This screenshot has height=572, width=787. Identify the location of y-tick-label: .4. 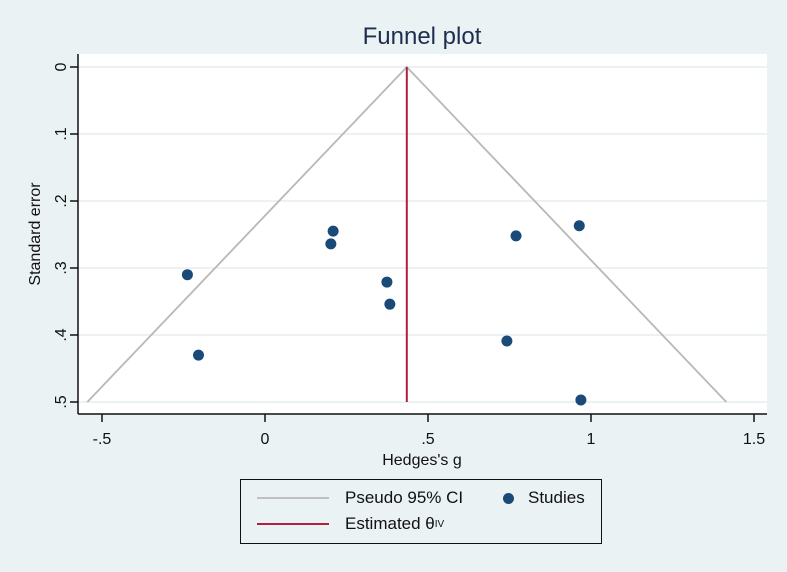
(61, 334).